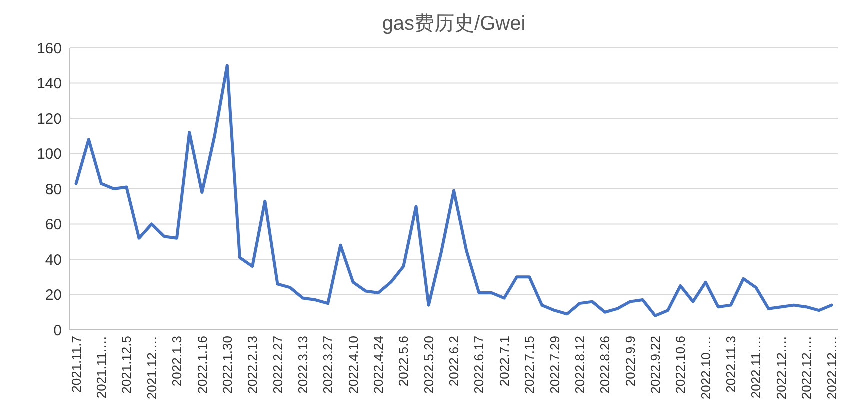 The width and height of the screenshot is (858, 420). Describe the element at coordinates (655, 365) in the screenshot. I see `x-tick-label: 2022.9.22` at that location.